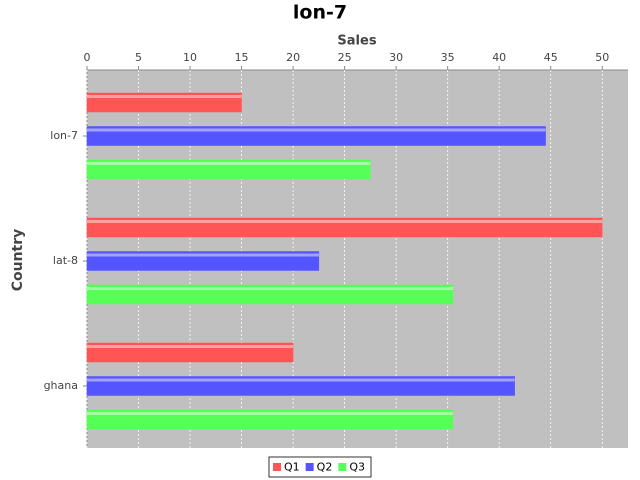 The height and width of the screenshot is (480, 640). What do you see at coordinates (64, 135) in the screenshot?
I see `y-tick-label: lon-7` at bounding box center [64, 135].